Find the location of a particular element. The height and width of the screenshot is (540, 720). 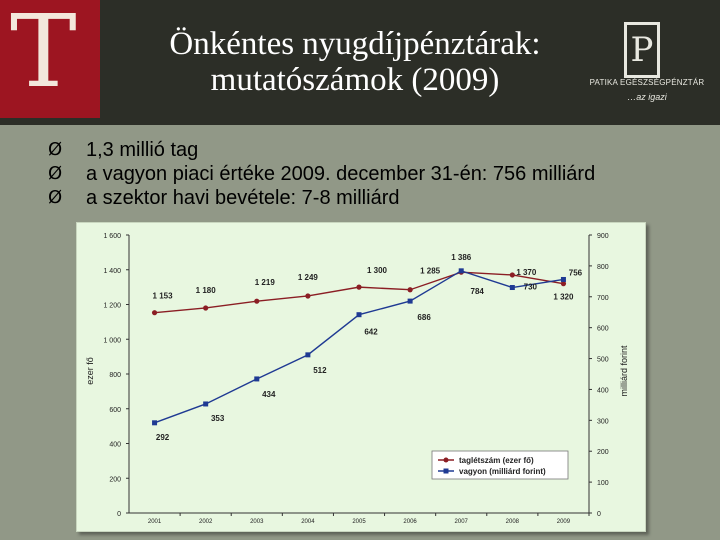

data-label: 756 is located at coordinates (576, 272).